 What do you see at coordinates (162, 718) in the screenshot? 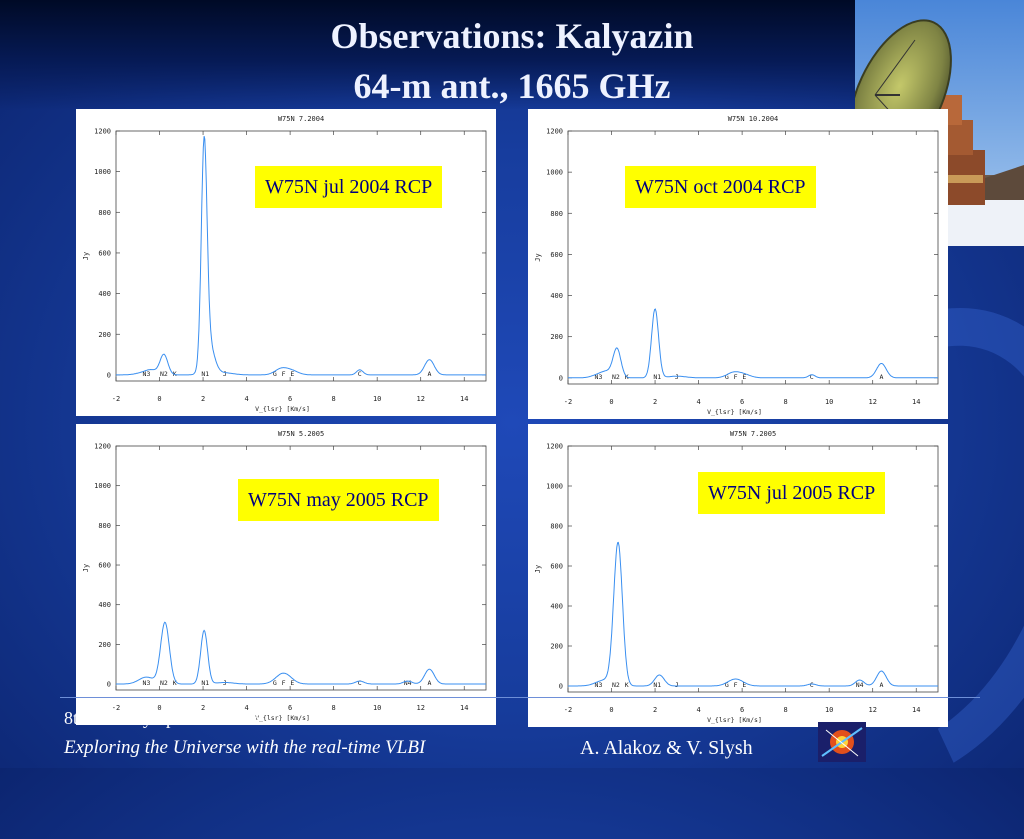
I see `footer-event: 8th EVN Symposium 2006` at bounding box center [162, 718].